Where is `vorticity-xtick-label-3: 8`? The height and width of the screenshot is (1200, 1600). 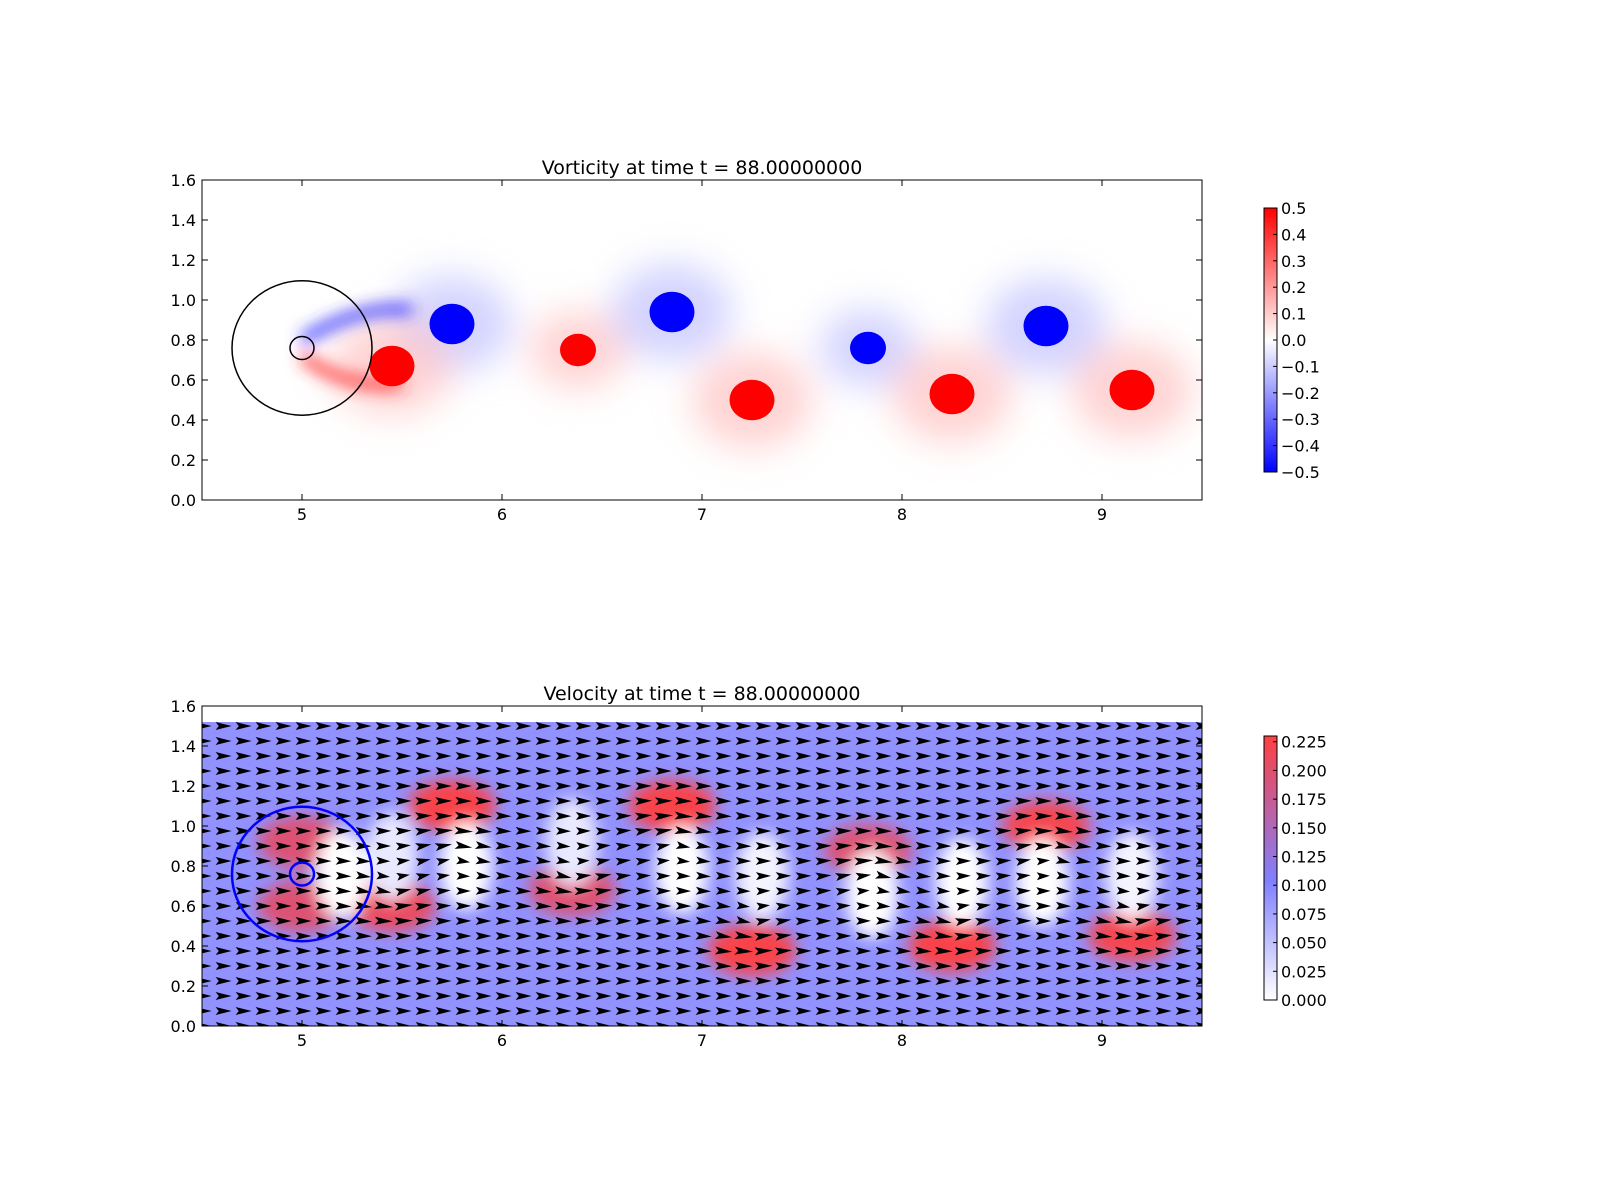 vorticity-xtick-label-3: 8 is located at coordinates (902, 514).